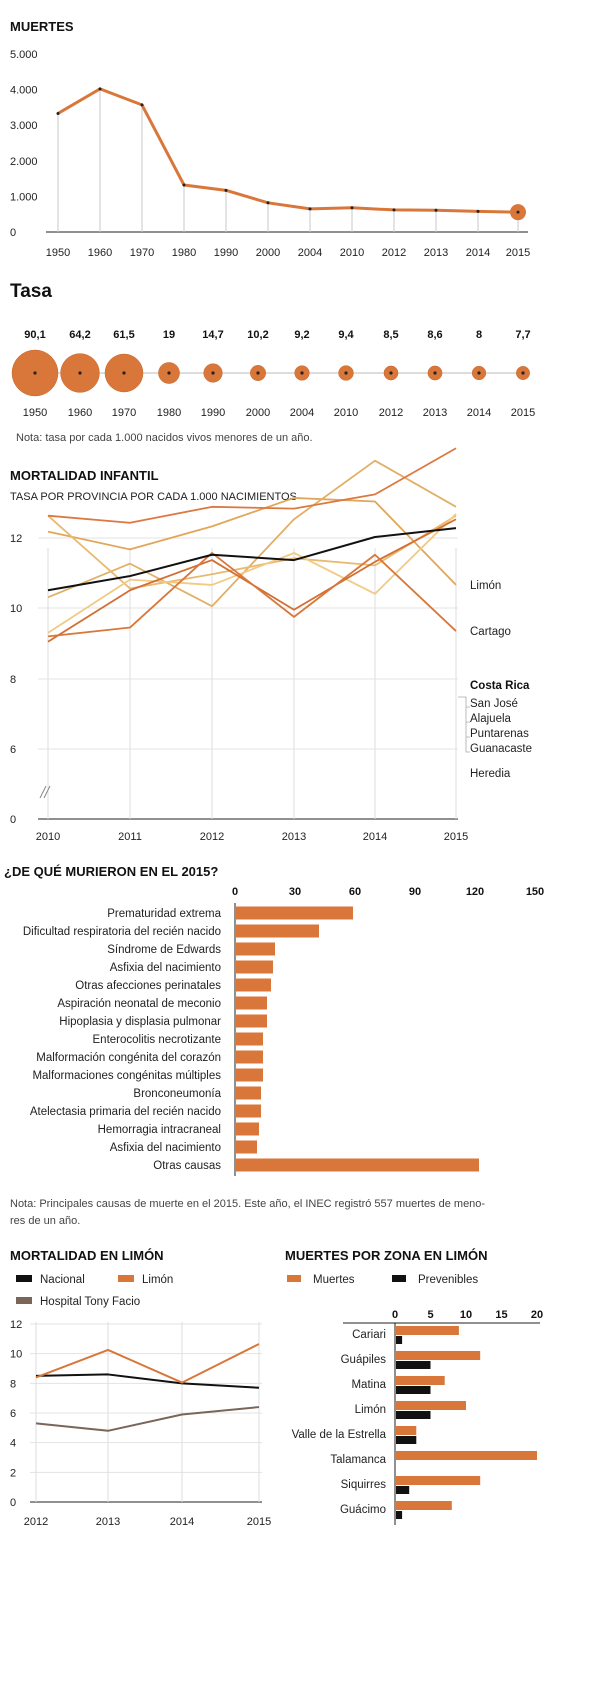  I want to click on chart6-x-tick-label: 15, so click(501, 1315).